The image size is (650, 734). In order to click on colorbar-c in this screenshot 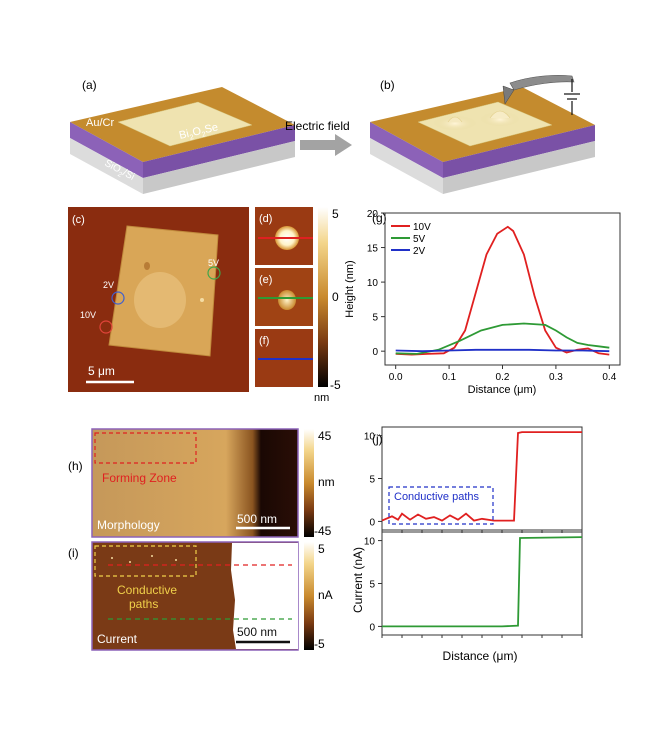, I will do `click(323, 297)`.